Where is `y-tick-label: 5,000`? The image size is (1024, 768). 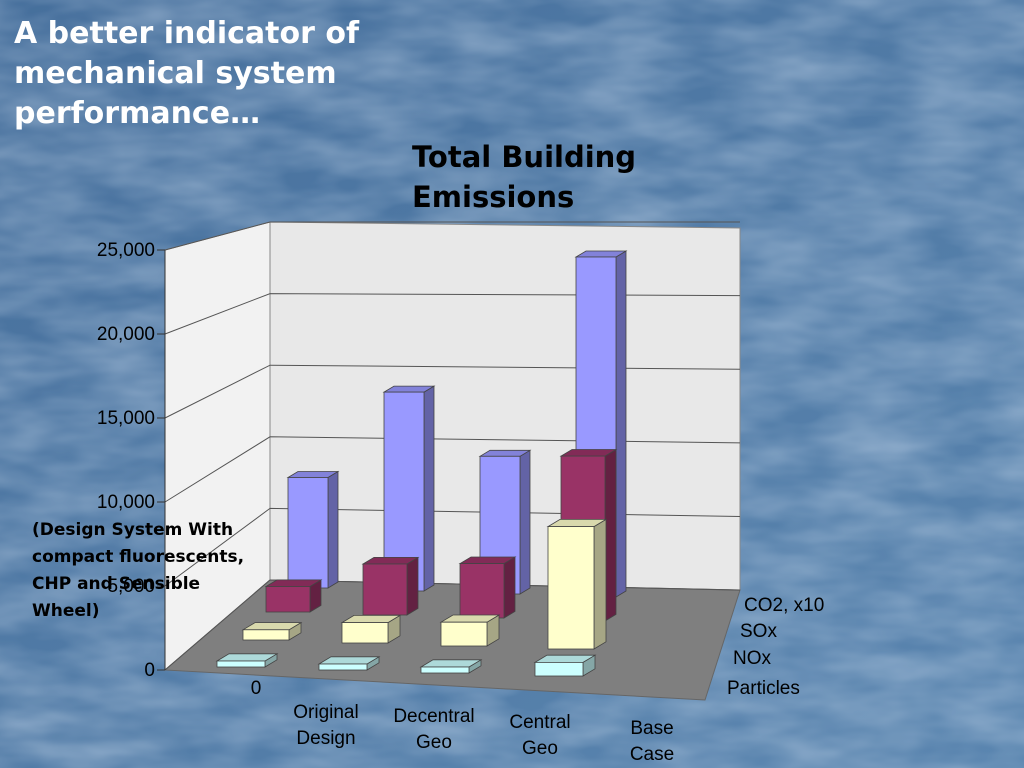
y-tick-label: 5,000 is located at coordinates (131, 586).